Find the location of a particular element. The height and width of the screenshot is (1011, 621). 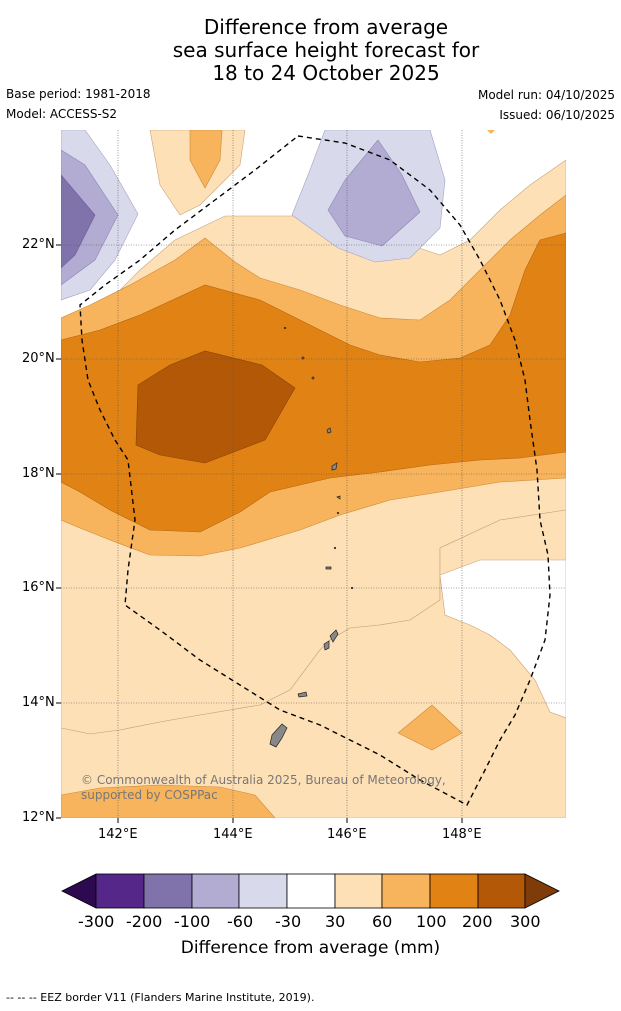

colorbar-title: Difference from average (mm) is located at coordinates (310, 948).